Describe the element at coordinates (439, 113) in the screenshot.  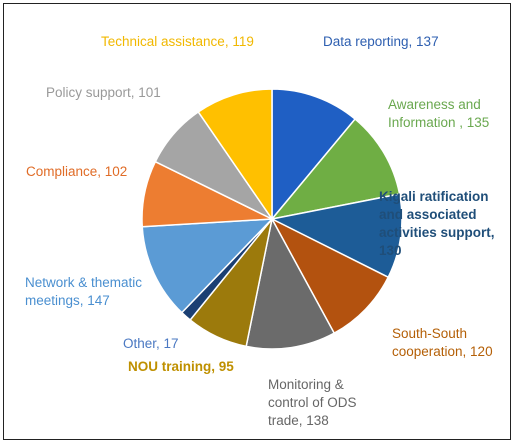
I see `label-awareness-information: Awareness and Information , 135` at that location.